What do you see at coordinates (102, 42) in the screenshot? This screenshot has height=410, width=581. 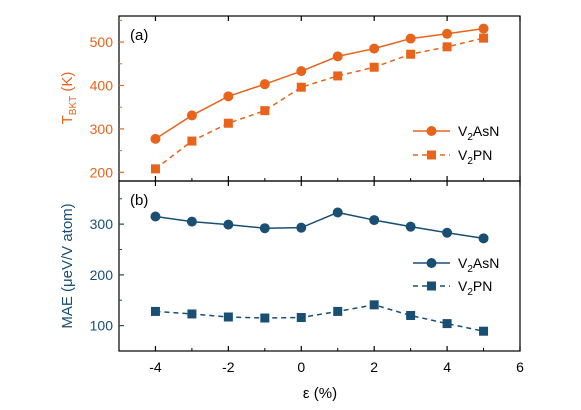 I see `top-y-tick-label: 500` at bounding box center [102, 42].